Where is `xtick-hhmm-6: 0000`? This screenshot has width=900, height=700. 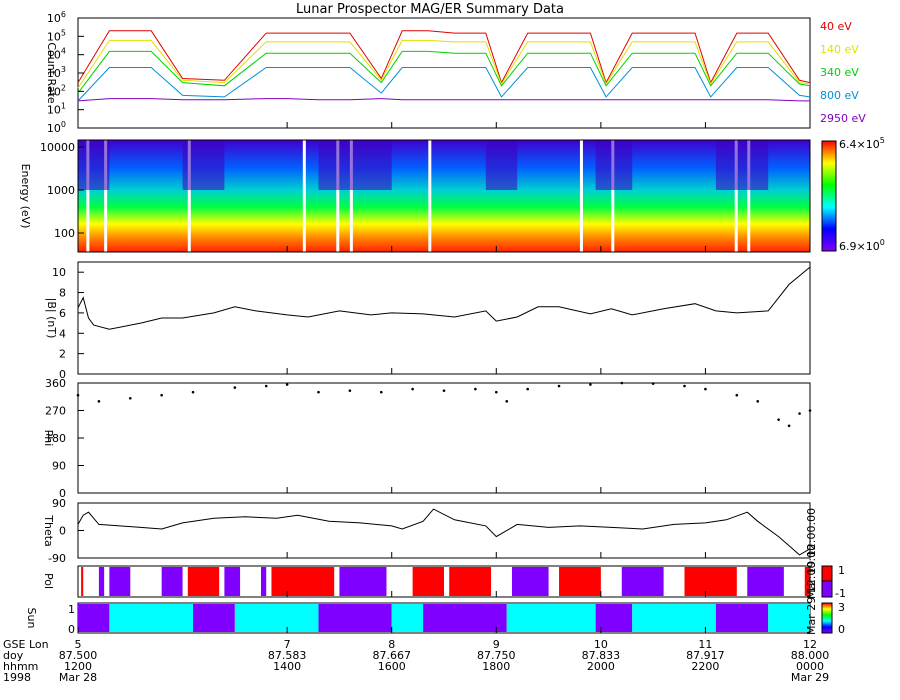 xtick-hhmm-6: 0000 is located at coordinates (810, 666).